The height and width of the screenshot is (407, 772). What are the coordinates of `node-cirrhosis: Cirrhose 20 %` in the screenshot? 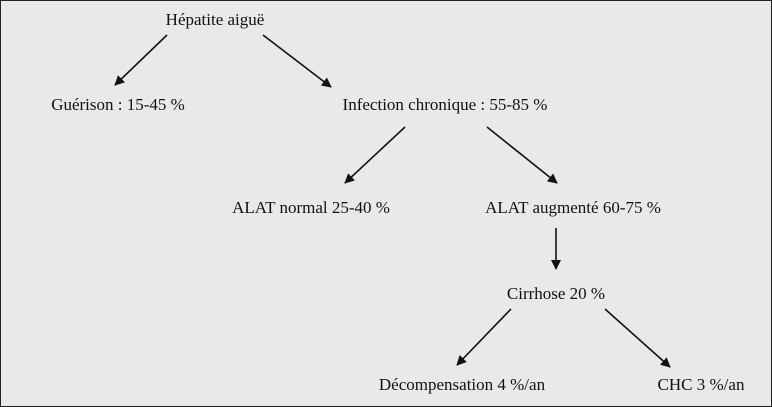 It's located at (556, 293).